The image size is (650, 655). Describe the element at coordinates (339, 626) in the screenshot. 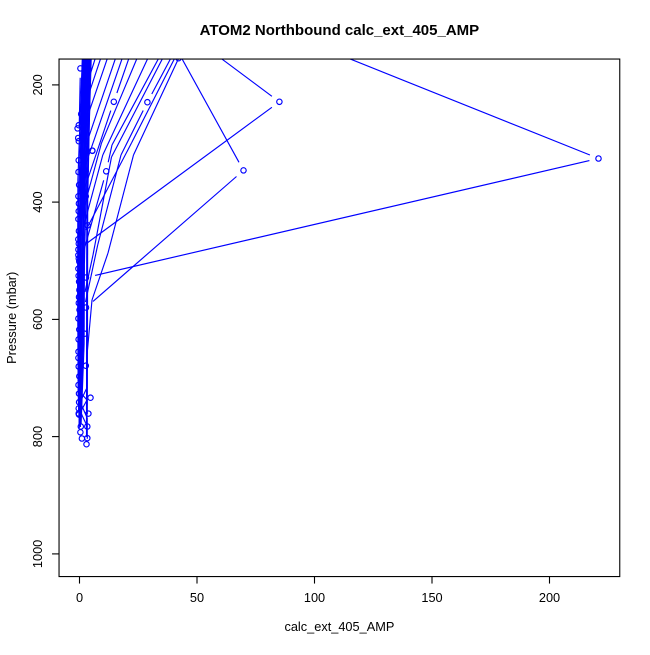

I see `svg-text: calc_ext_405_AMP` at that location.